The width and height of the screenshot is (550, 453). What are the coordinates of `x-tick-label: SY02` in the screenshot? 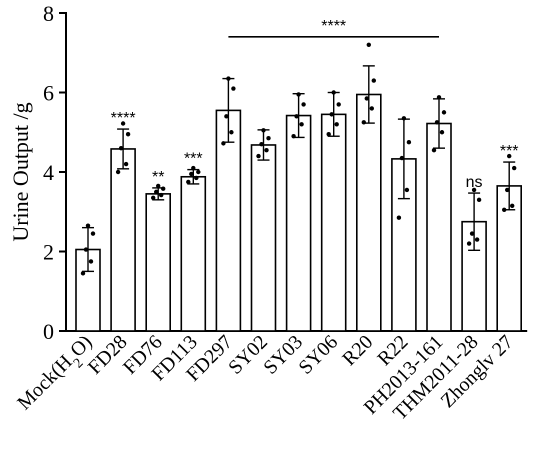 It's located at (248, 355).